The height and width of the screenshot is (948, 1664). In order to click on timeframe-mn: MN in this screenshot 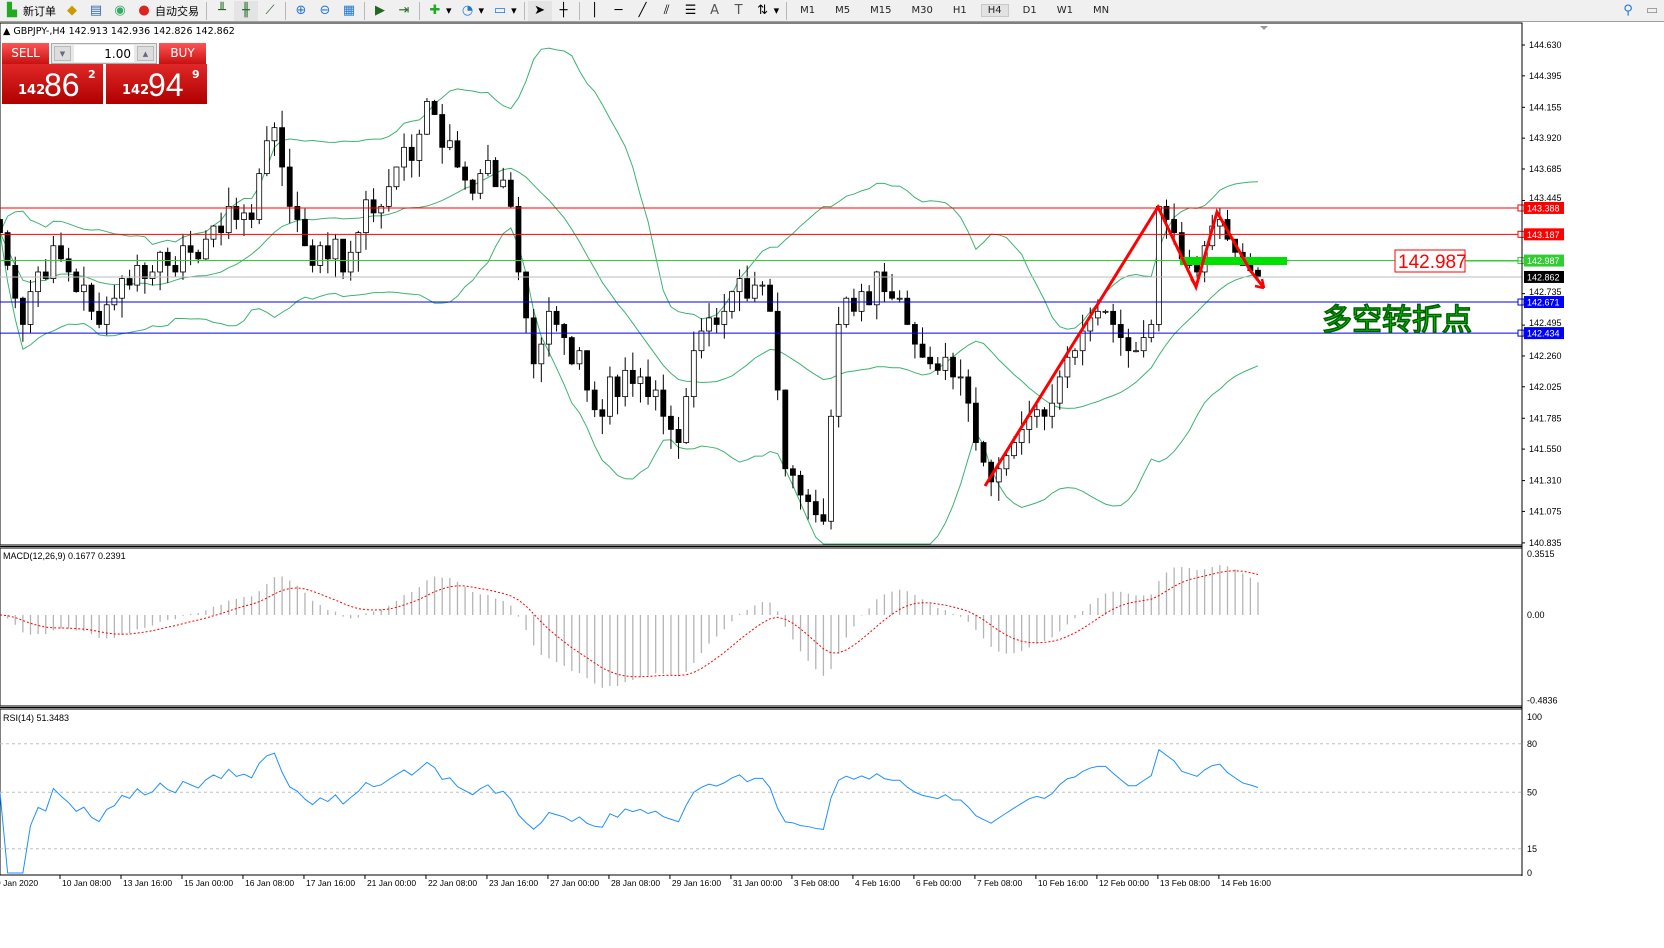, I will do `click(1101, 10)`.